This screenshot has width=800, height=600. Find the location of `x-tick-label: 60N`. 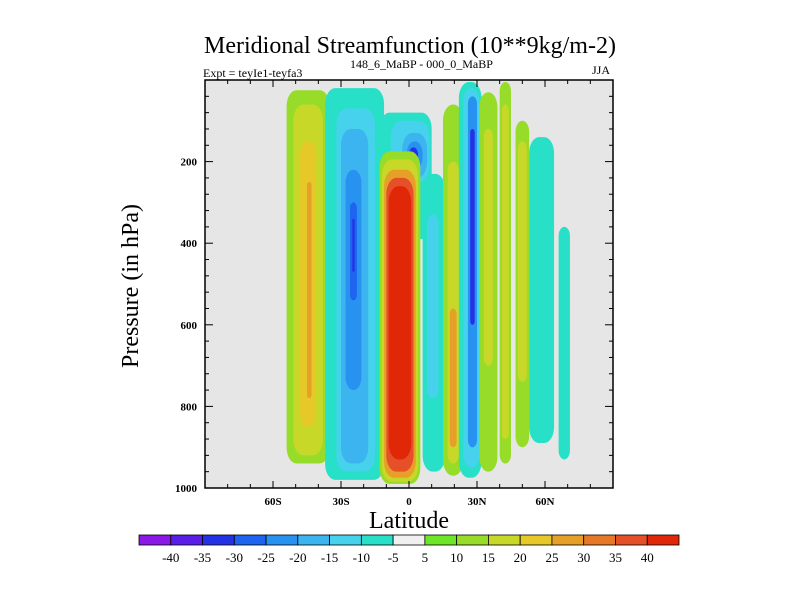

x-tick-label: 60N is located at coordinates (545, 502).